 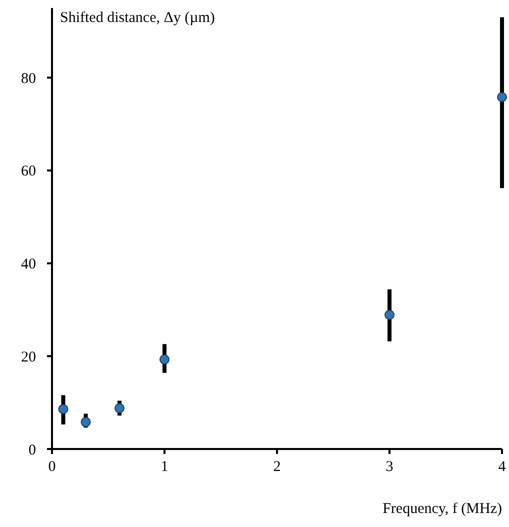 I want to click on y-tick-label: 0, so click(x=32, y=450).